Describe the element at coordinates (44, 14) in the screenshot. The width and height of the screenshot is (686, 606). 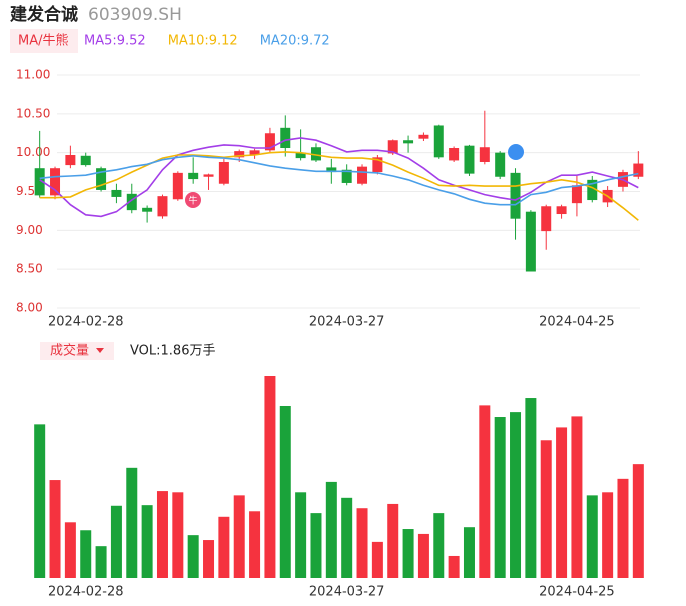
I see `stock-name: 建发合诚` at that location.